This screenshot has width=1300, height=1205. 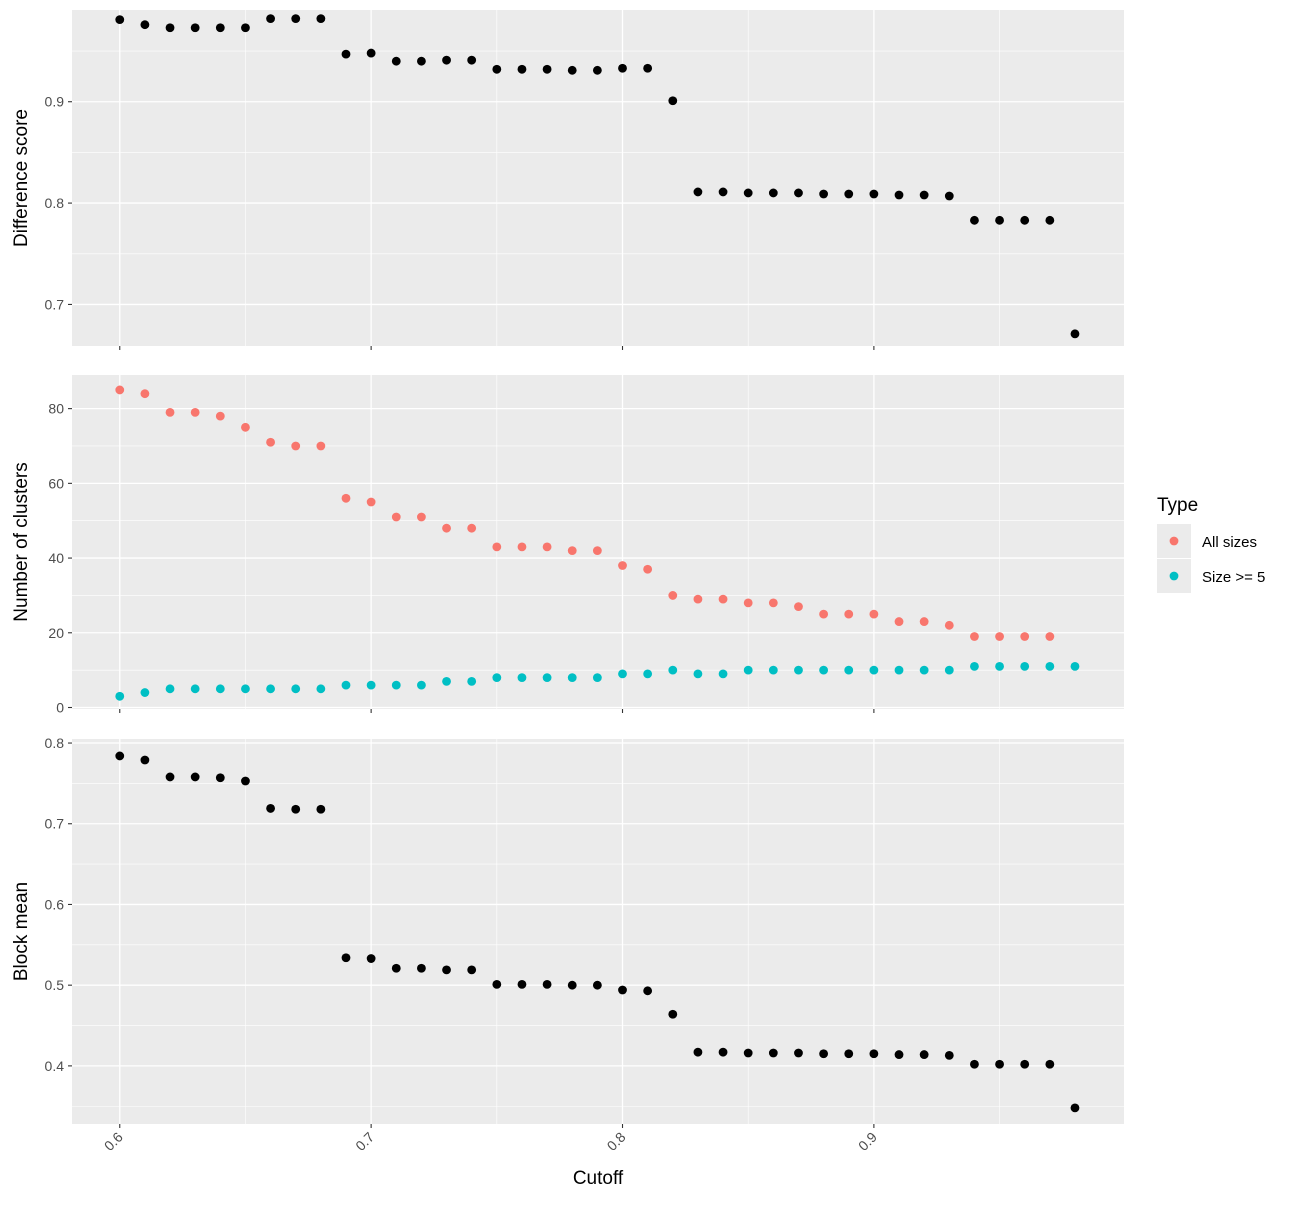 I want to click on y-tick-label: 0.8, so click(x=55, y=743).